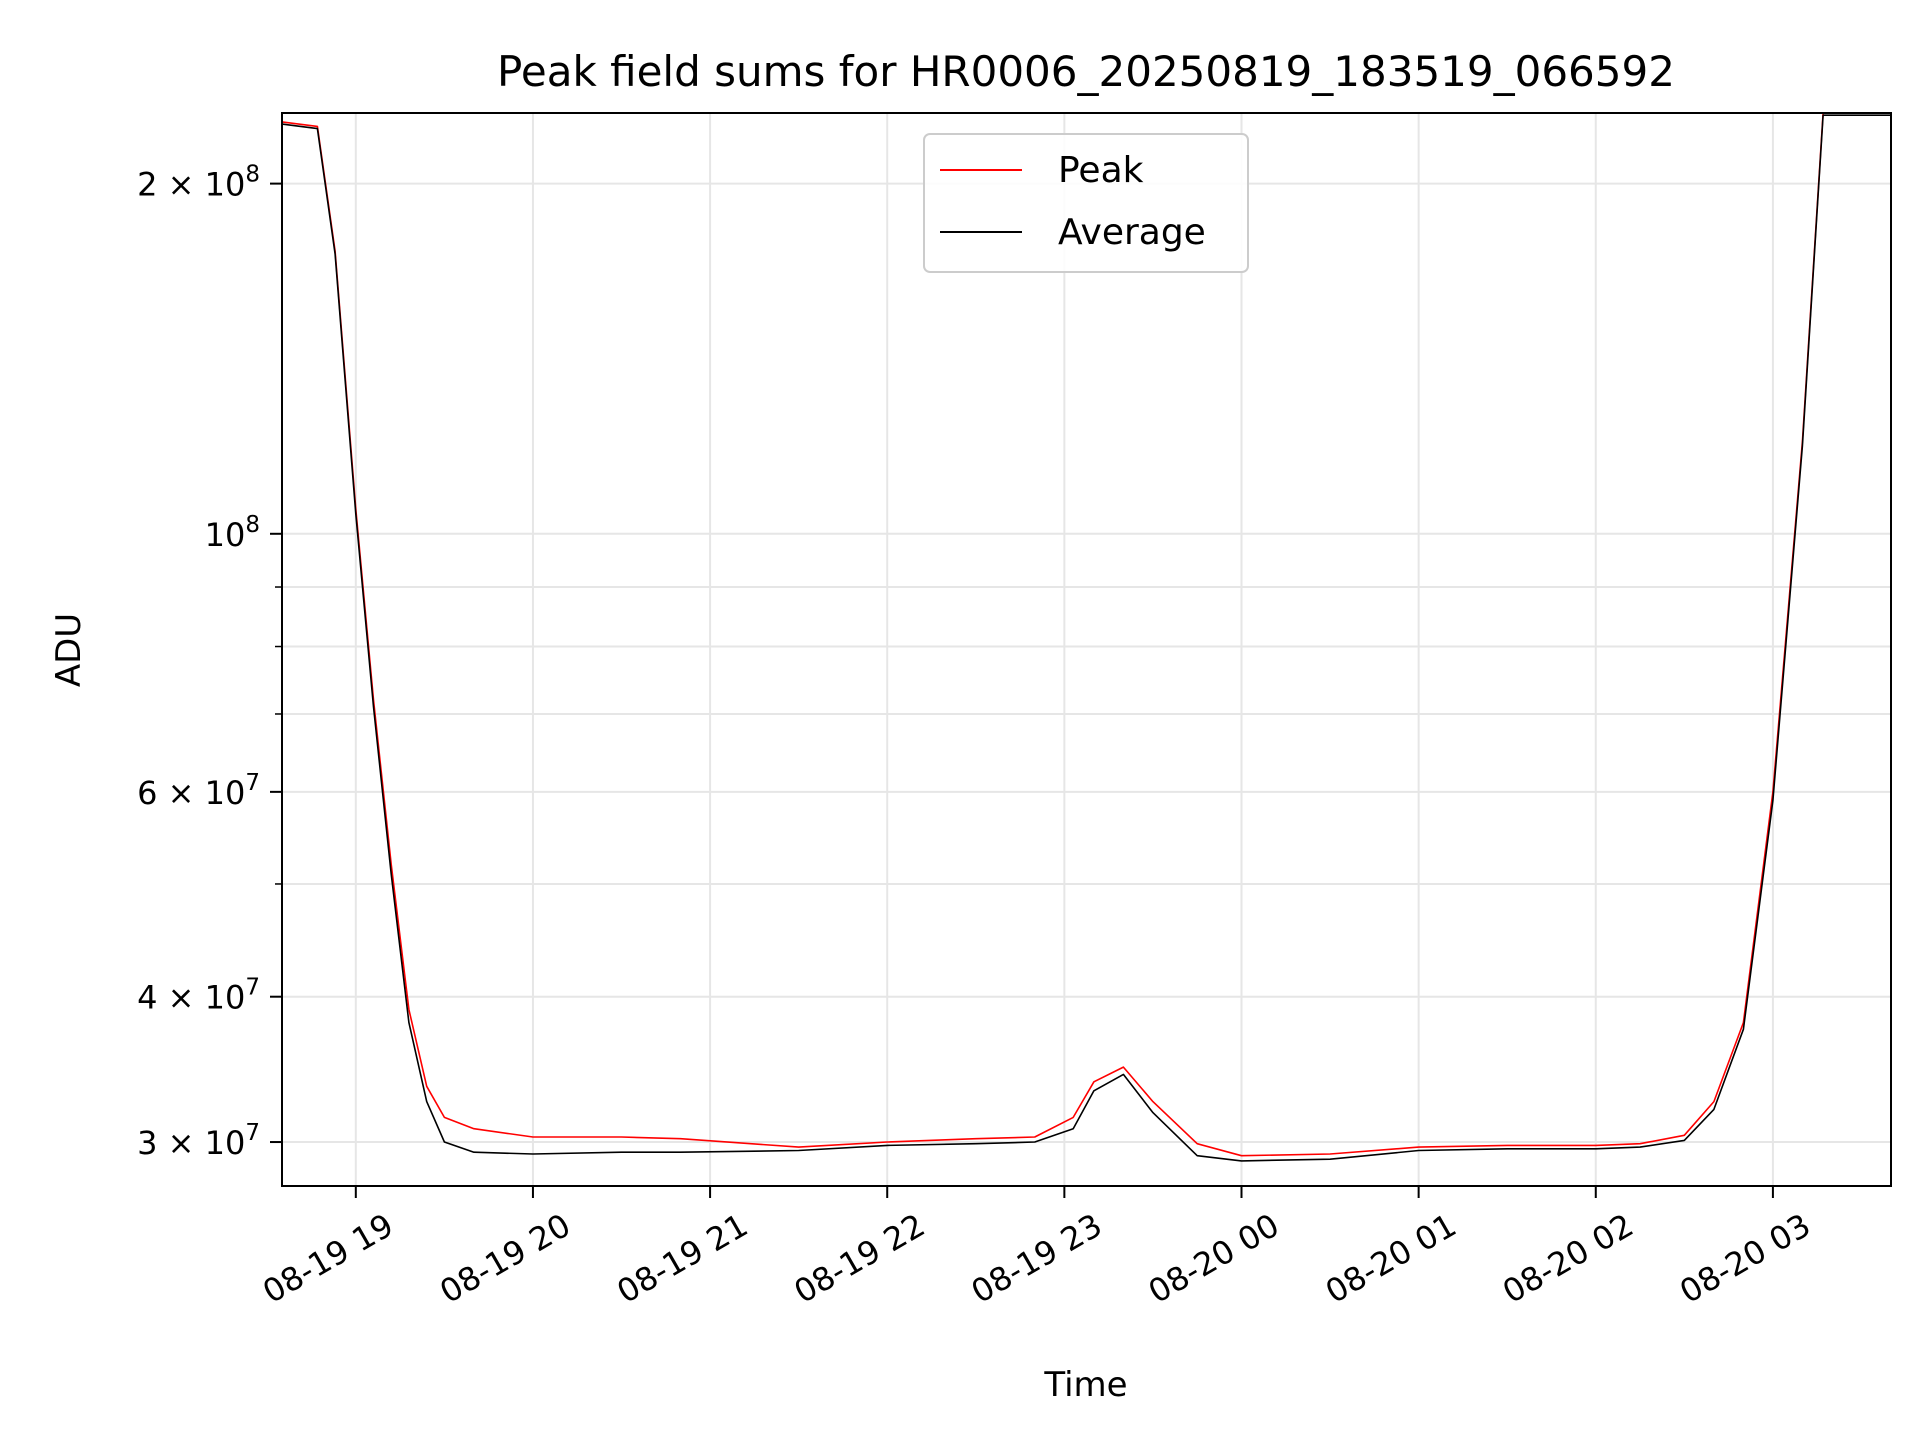  What do you see at coordinates (198, 183) in the screenshot?
I see `y-tick-label: 2 × 108` at bounding box center [198, 183].